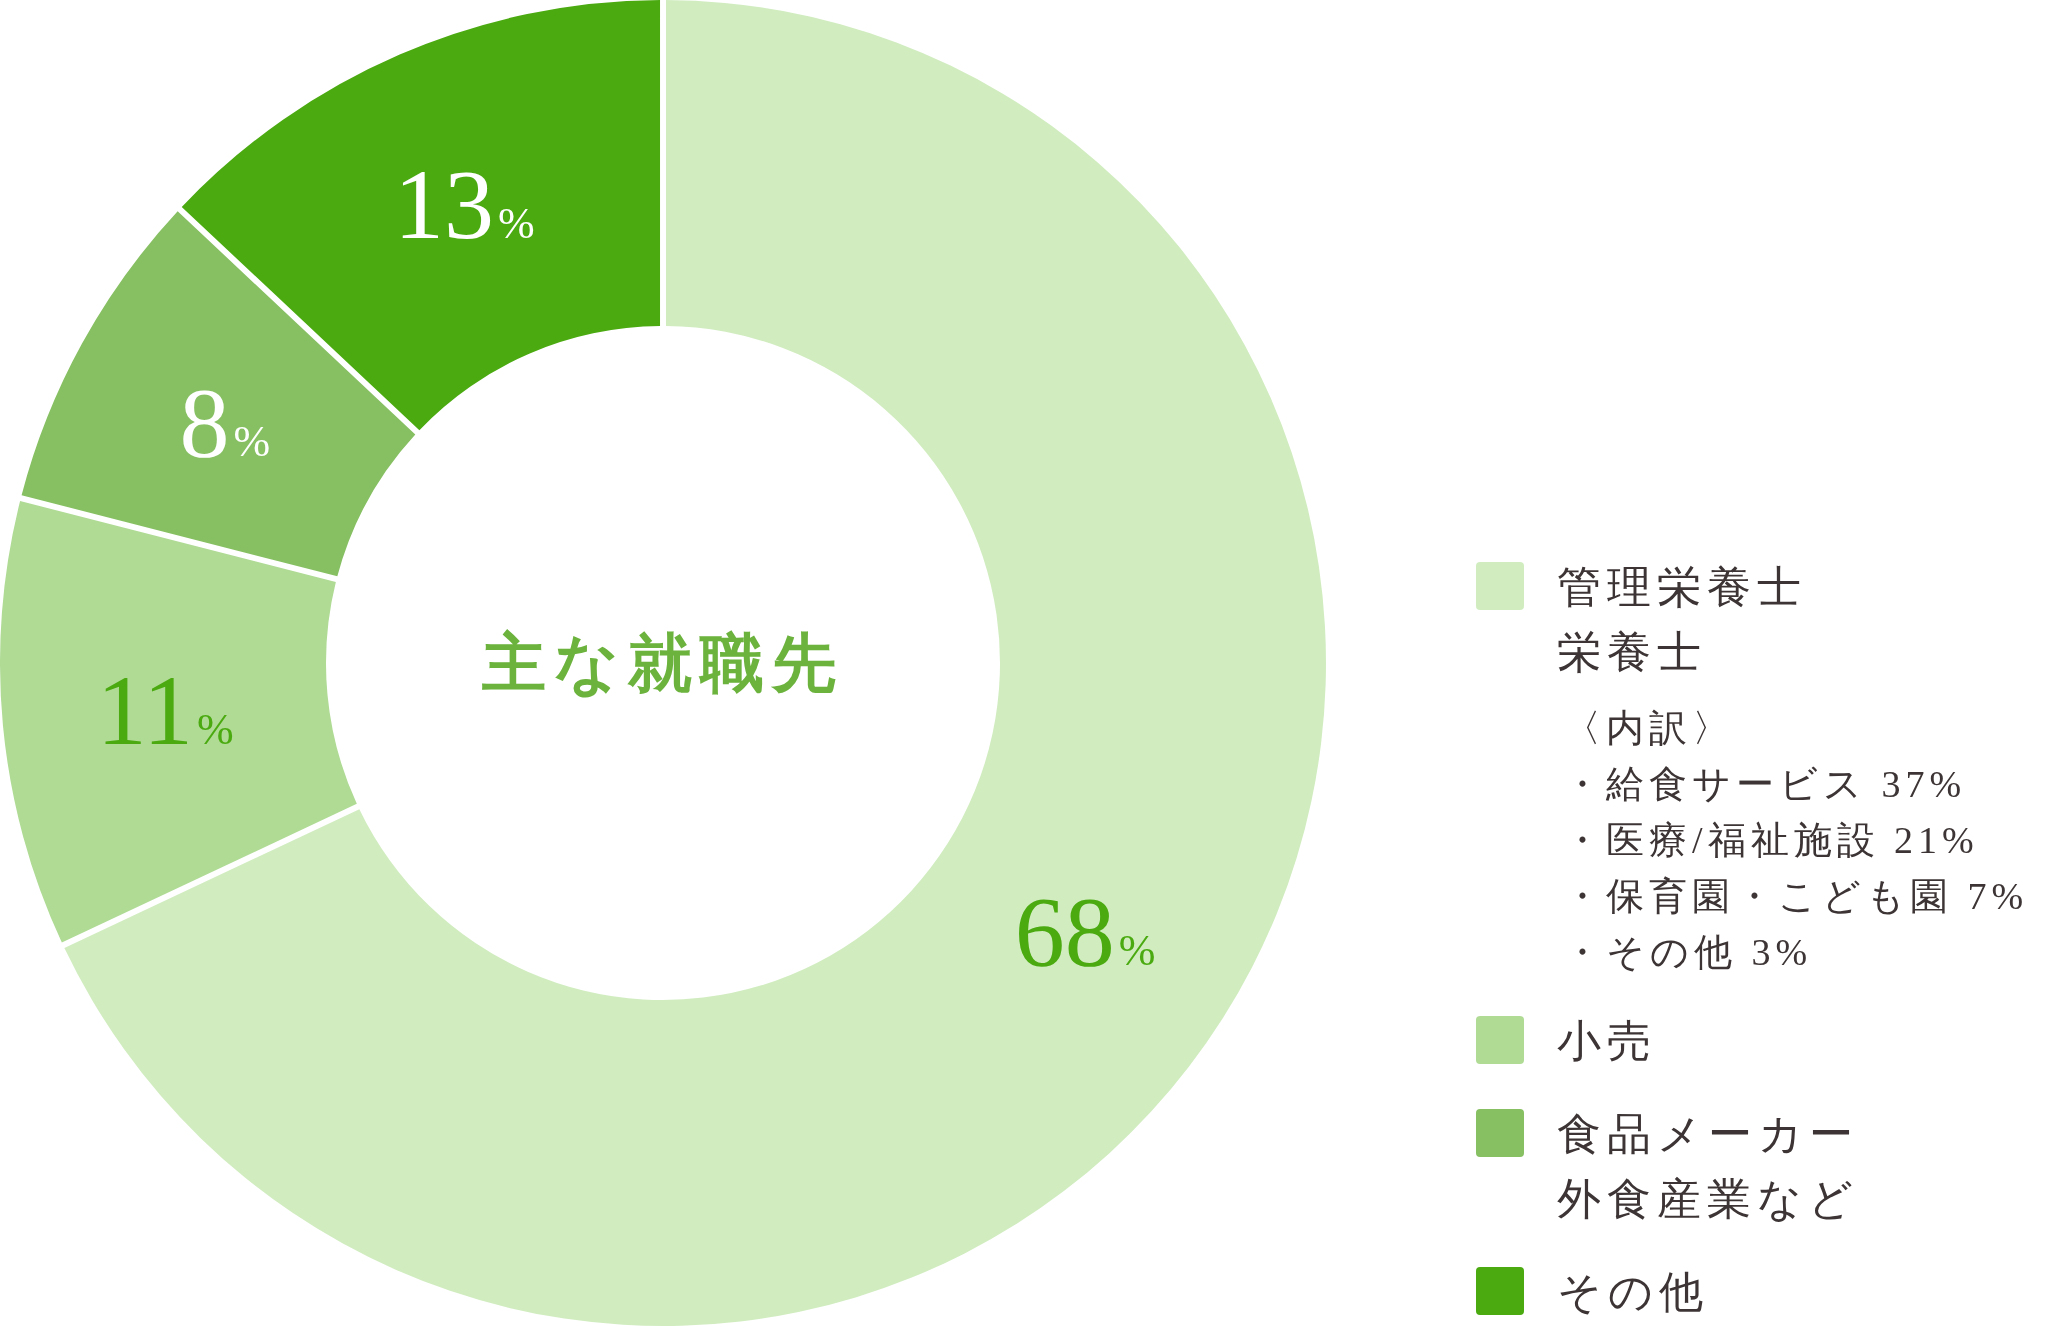 Image resolution: width=2072 pixels, height=1328 pixels. I want to click on text: ・給食サービス 37%, so click(1765, 784).